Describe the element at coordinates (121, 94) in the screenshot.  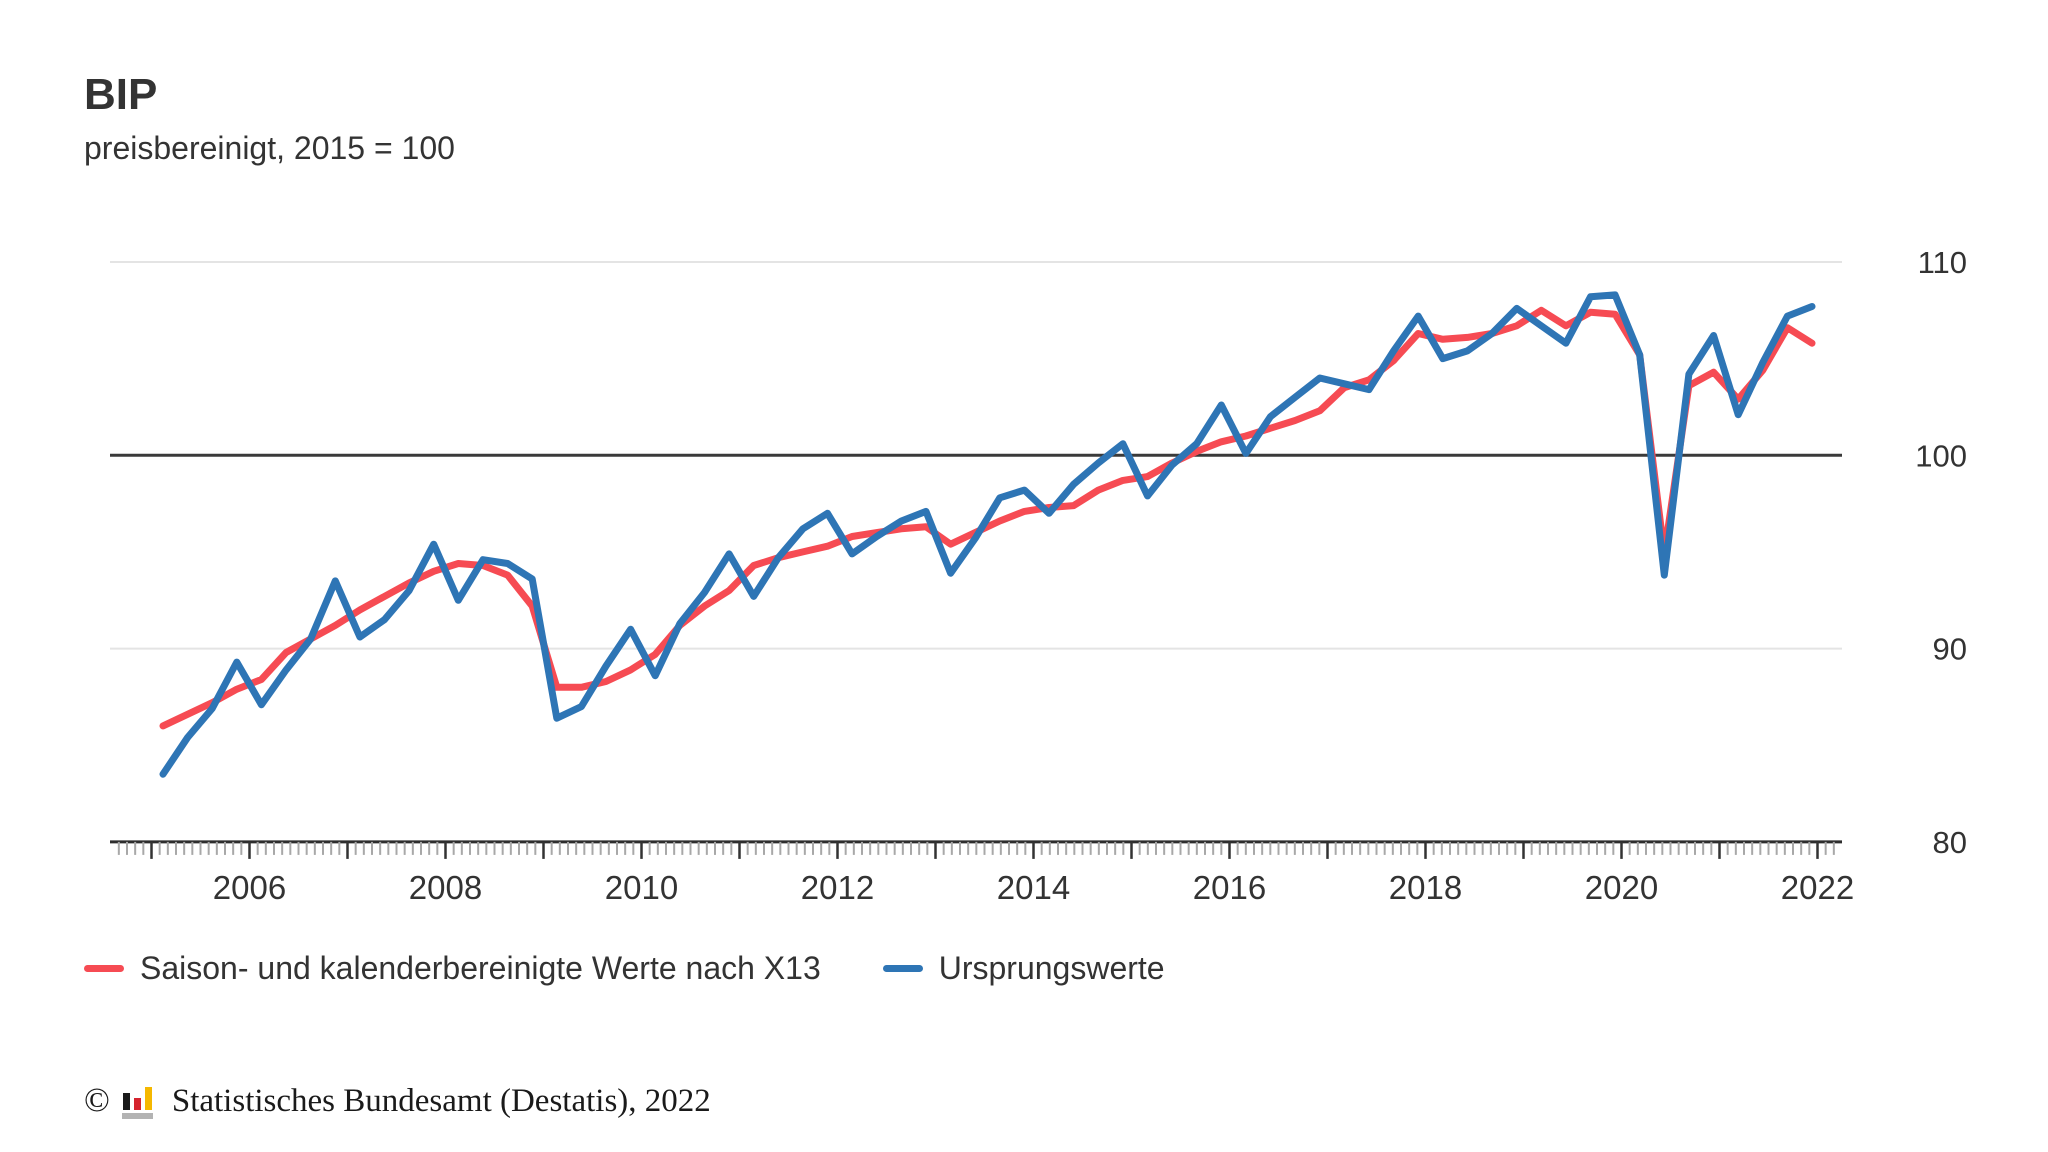
I see `chart-title: BIP` at that location.